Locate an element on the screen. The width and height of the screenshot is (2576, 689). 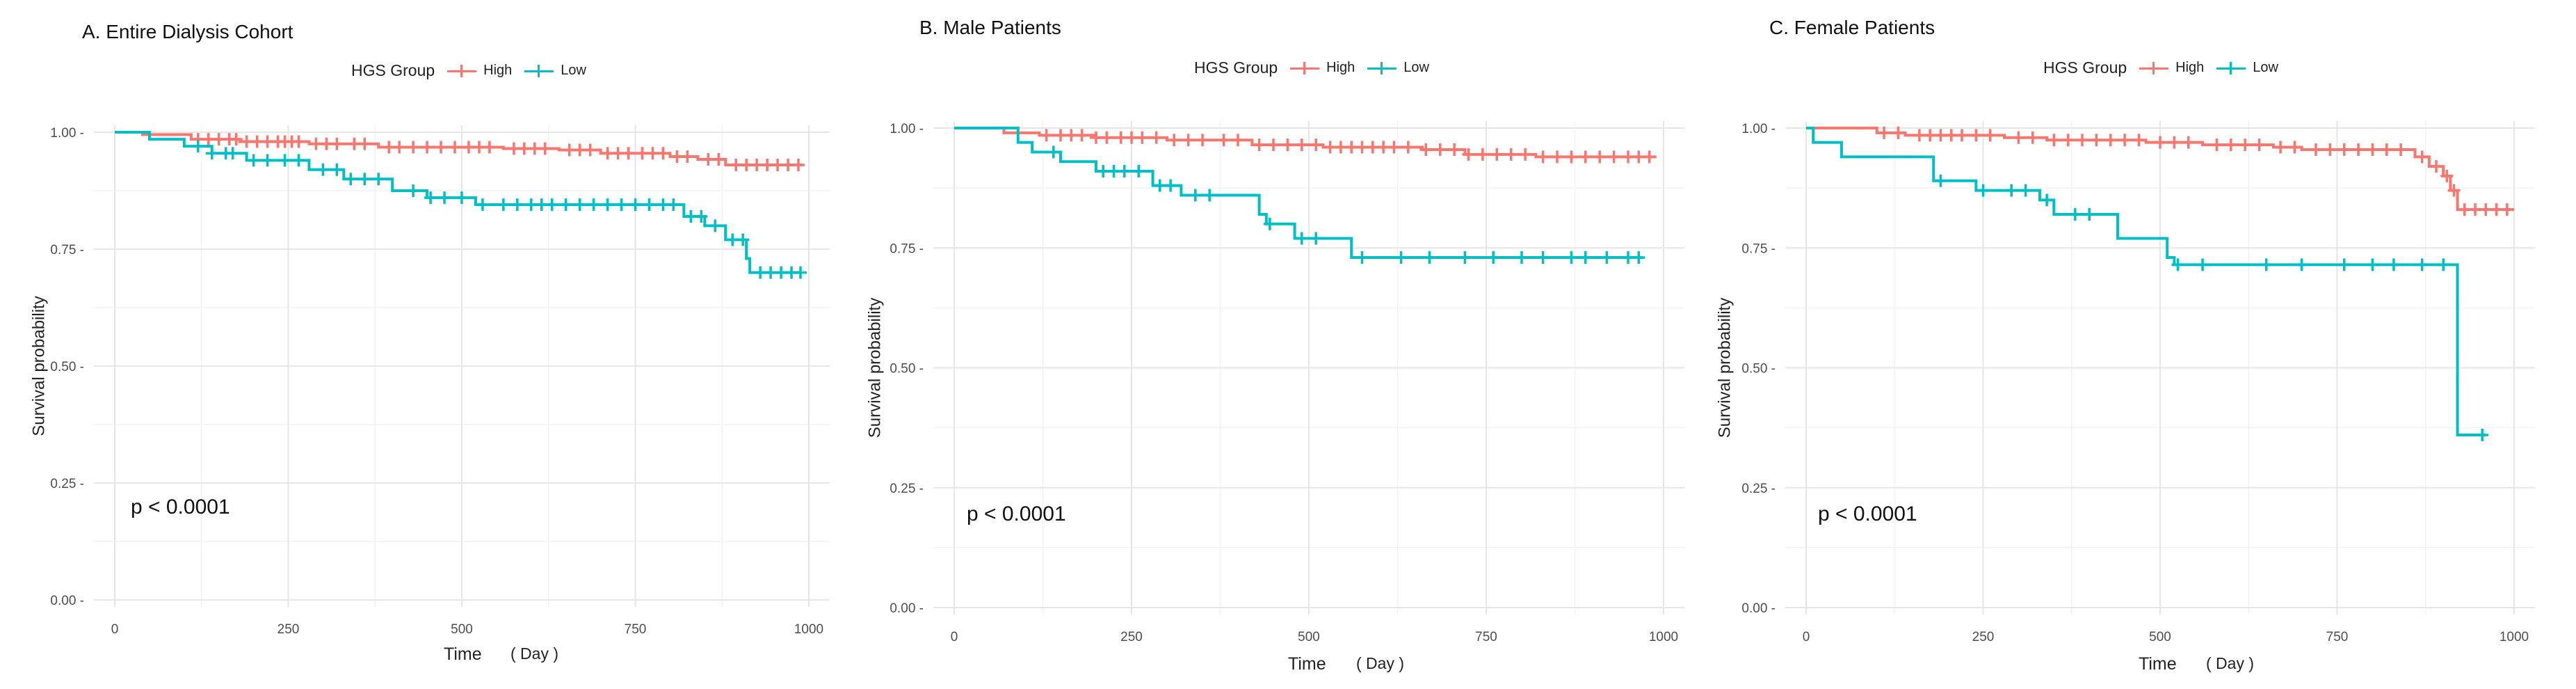
x-tick-label: 250 is located at coordinates (1984, 637).